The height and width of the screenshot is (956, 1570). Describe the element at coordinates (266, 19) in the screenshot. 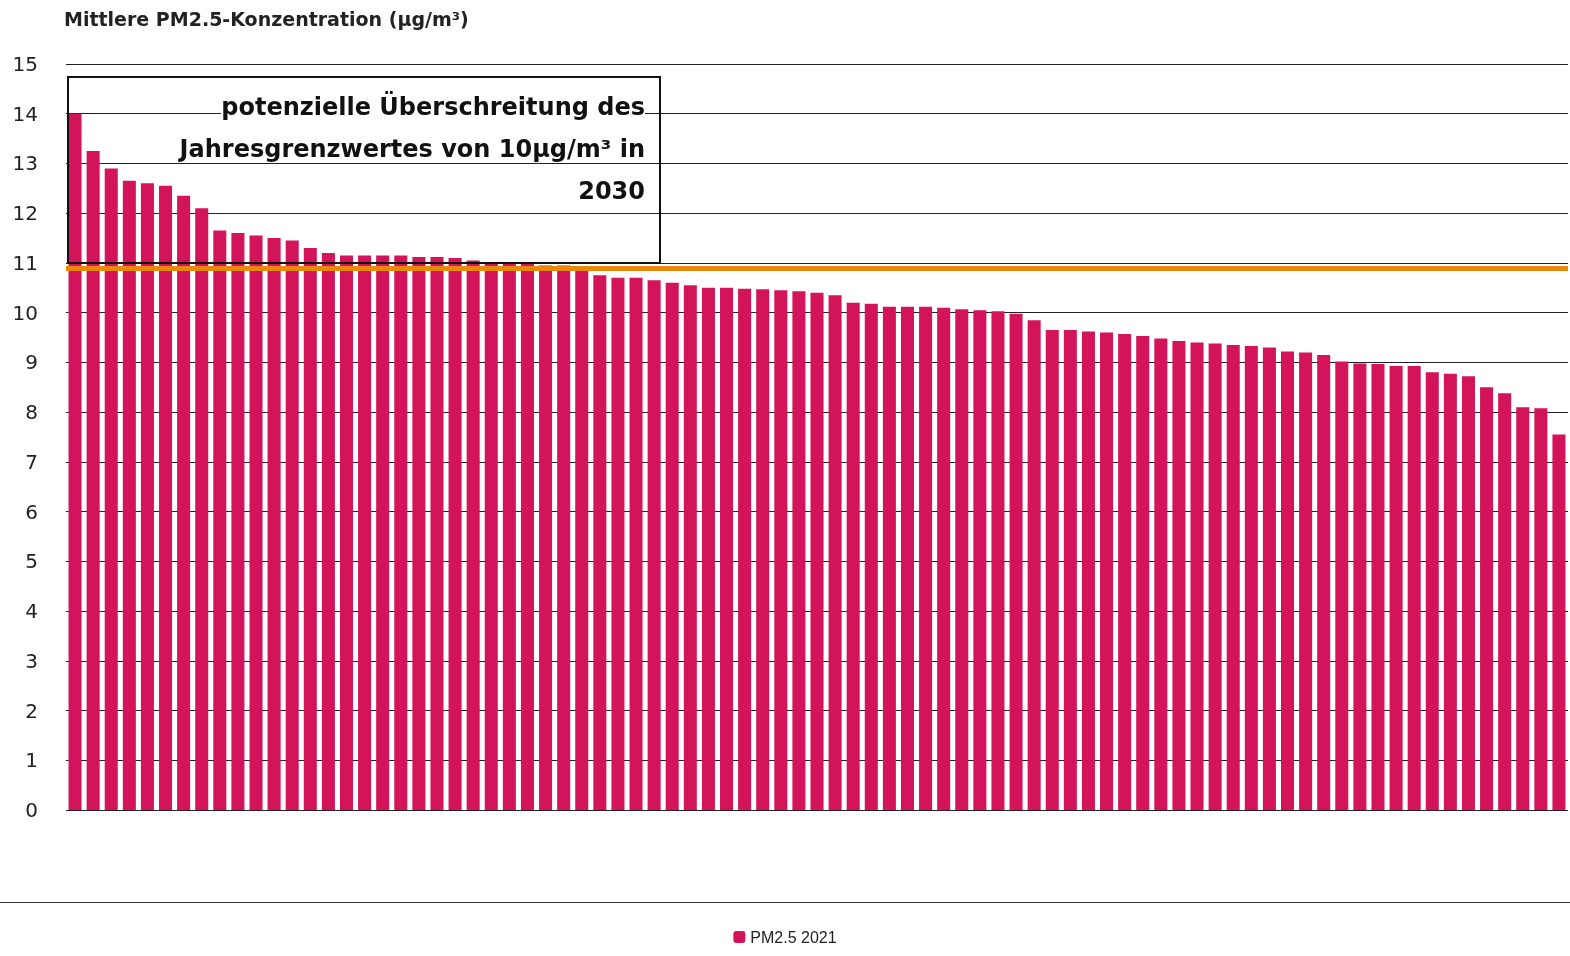

I see `y-axis-title: Mittlere PM2.5-Konzentration (µg/m³)` at that location.